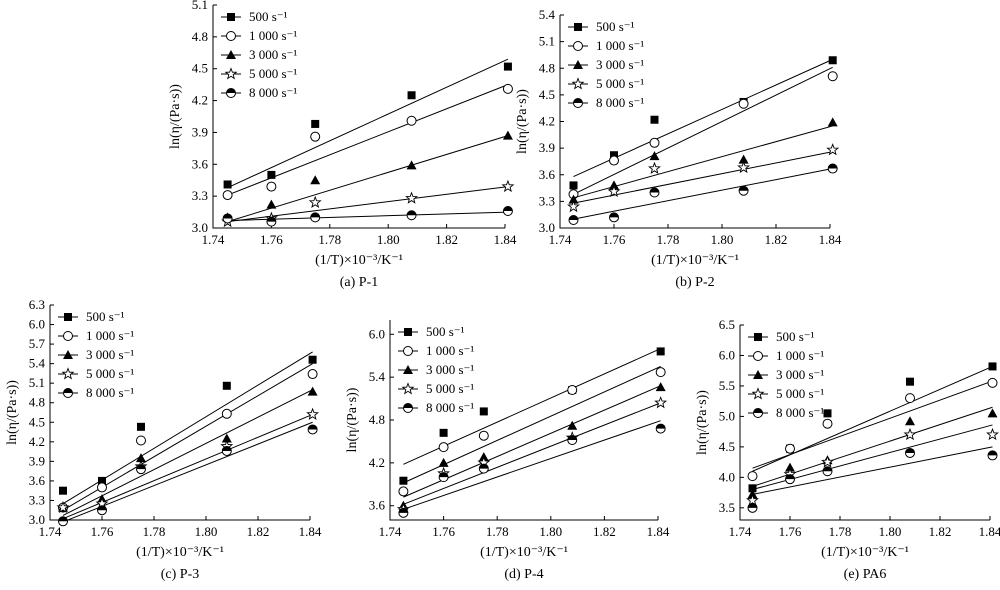 This screenshot has height=590, width=1000. I want to click on y-tick-label: 5.7, so click(37, 343).